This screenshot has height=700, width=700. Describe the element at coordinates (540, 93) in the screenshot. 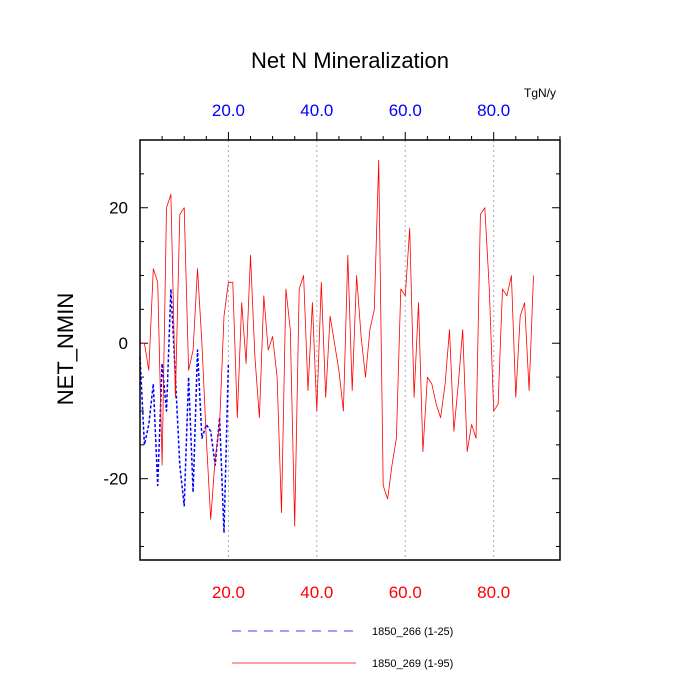

I see `units-label: TgN/y` at that location.